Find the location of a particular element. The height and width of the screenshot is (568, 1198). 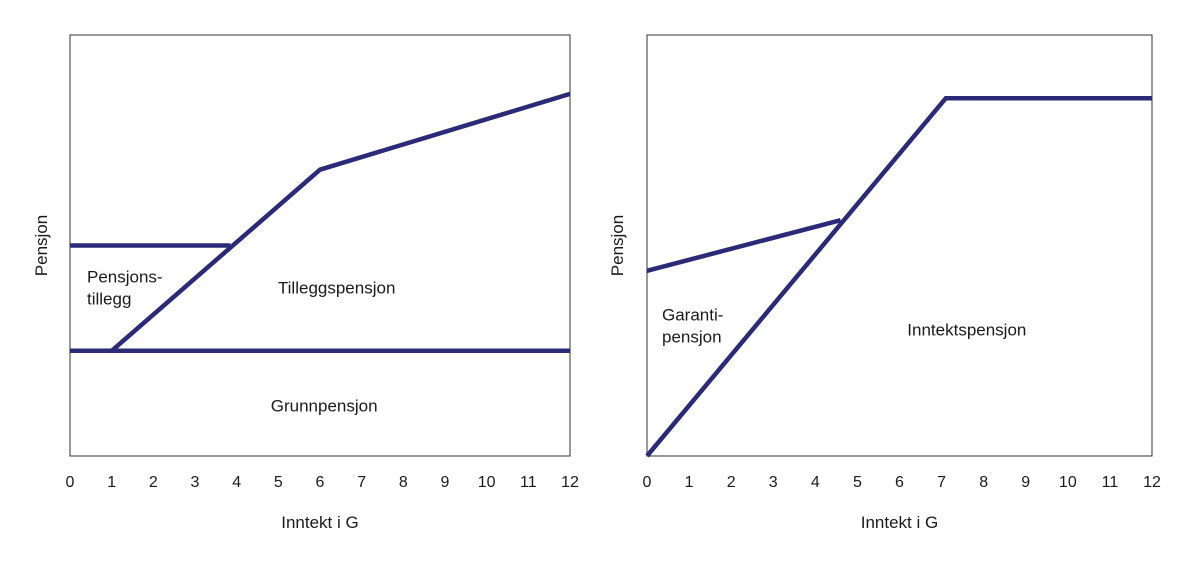

garantipensjon-label: Garanti-pensjon is located at coordinates (692, 325).